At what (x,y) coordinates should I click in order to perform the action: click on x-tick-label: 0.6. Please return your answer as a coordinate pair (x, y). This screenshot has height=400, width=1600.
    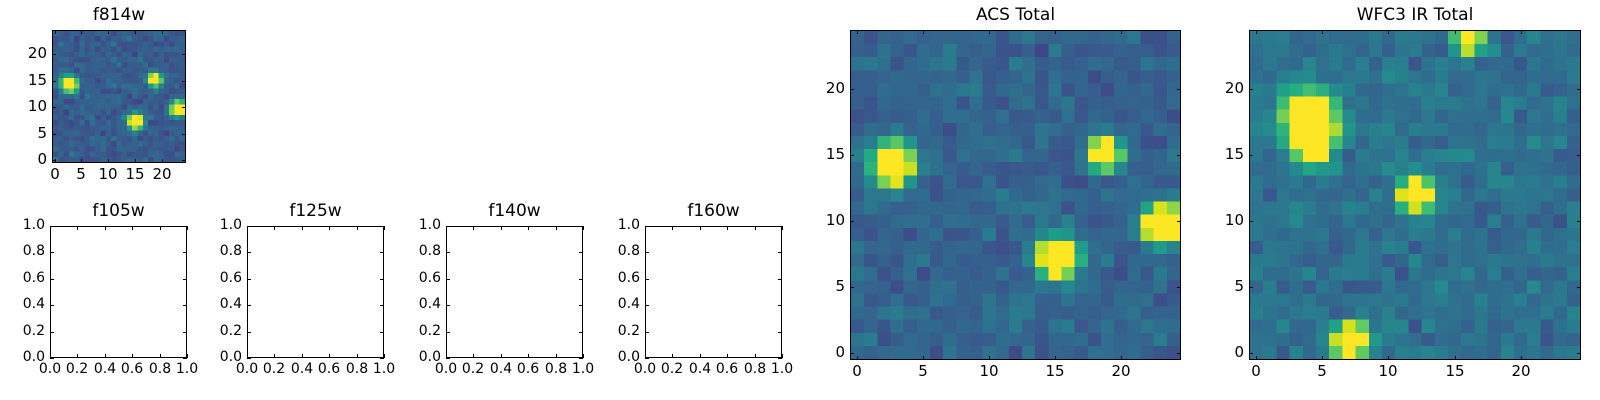
    Looking at the image, I should click on (727, 369).